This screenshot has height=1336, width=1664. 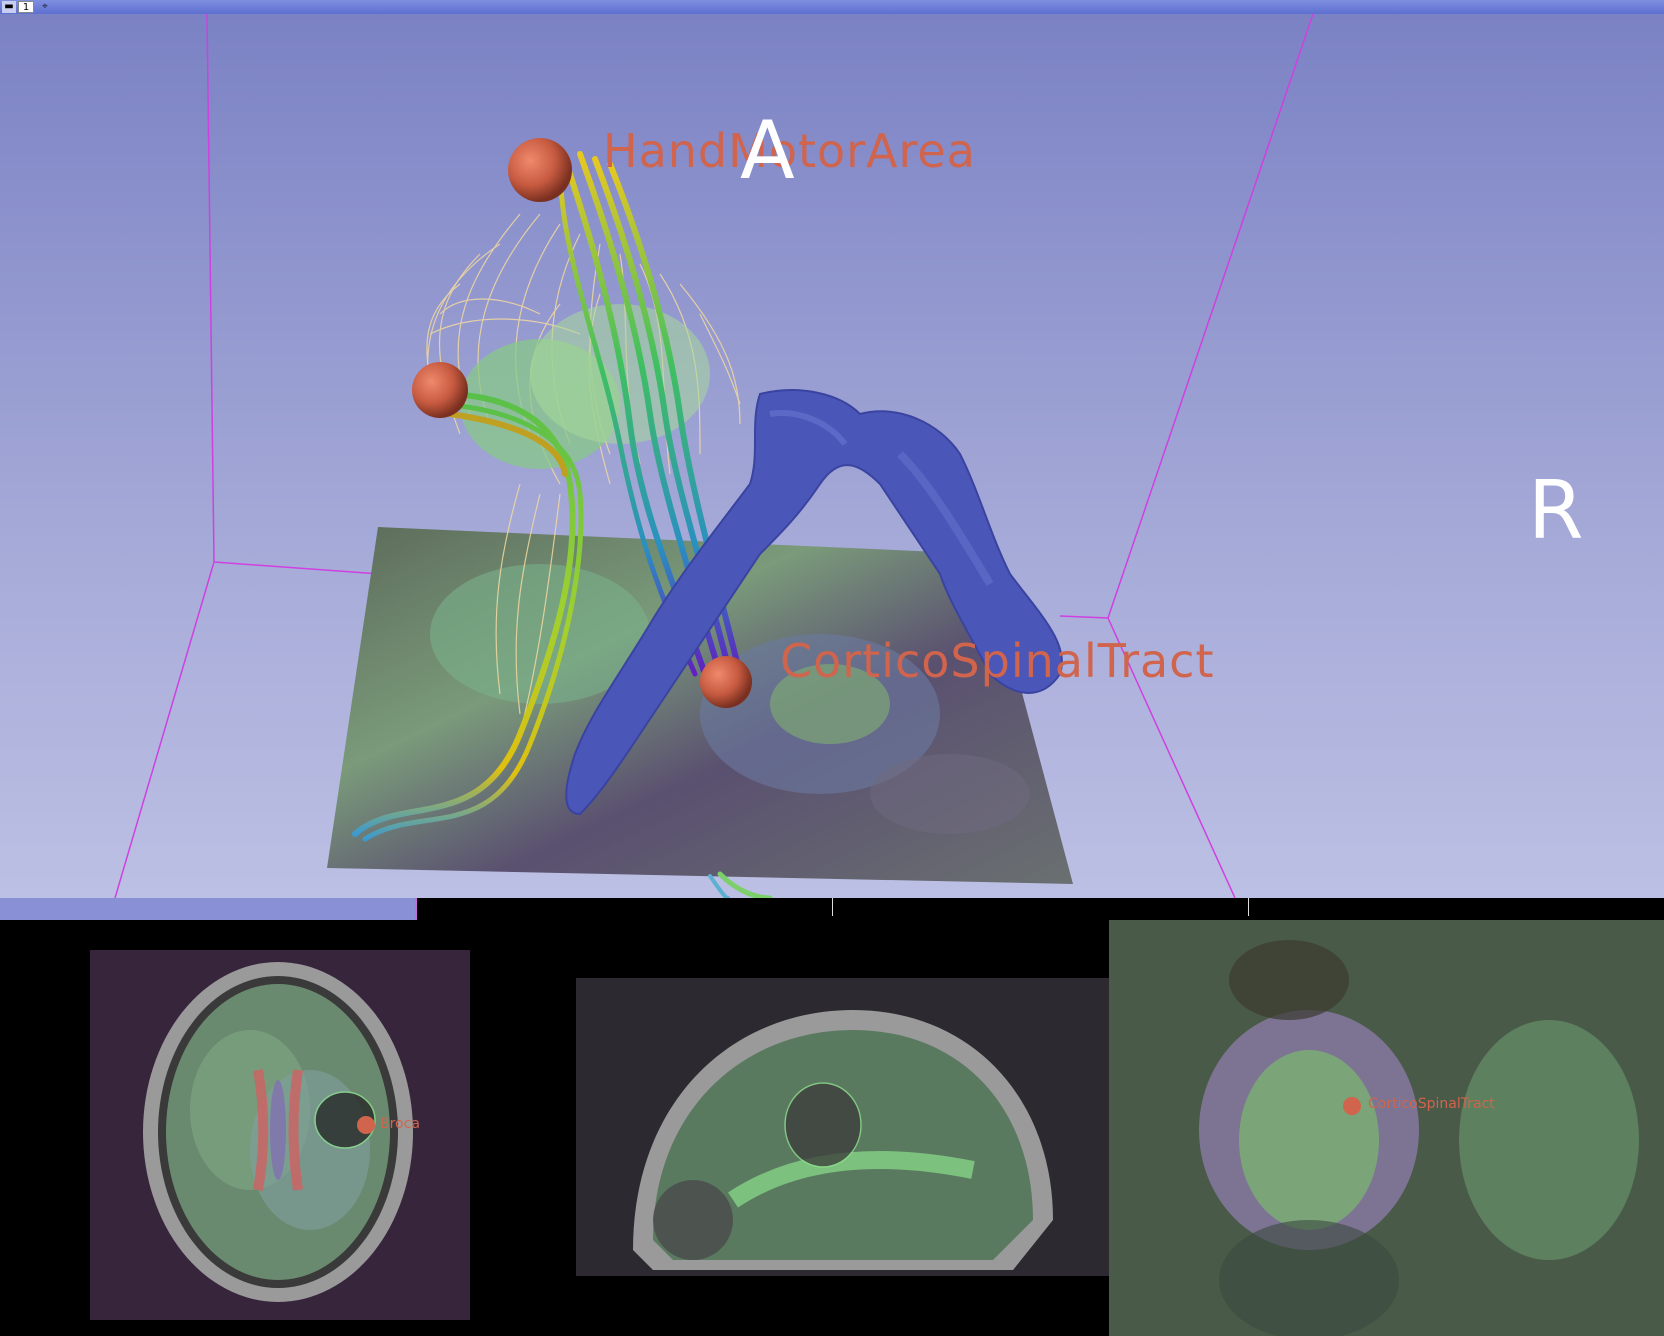 What do you see at coordinates (1431, 1104) in the screenshot?
I see `fiducial-label-corticospinal-slice: CorticoSpinalTract` at bounding box center [1431, 1104].